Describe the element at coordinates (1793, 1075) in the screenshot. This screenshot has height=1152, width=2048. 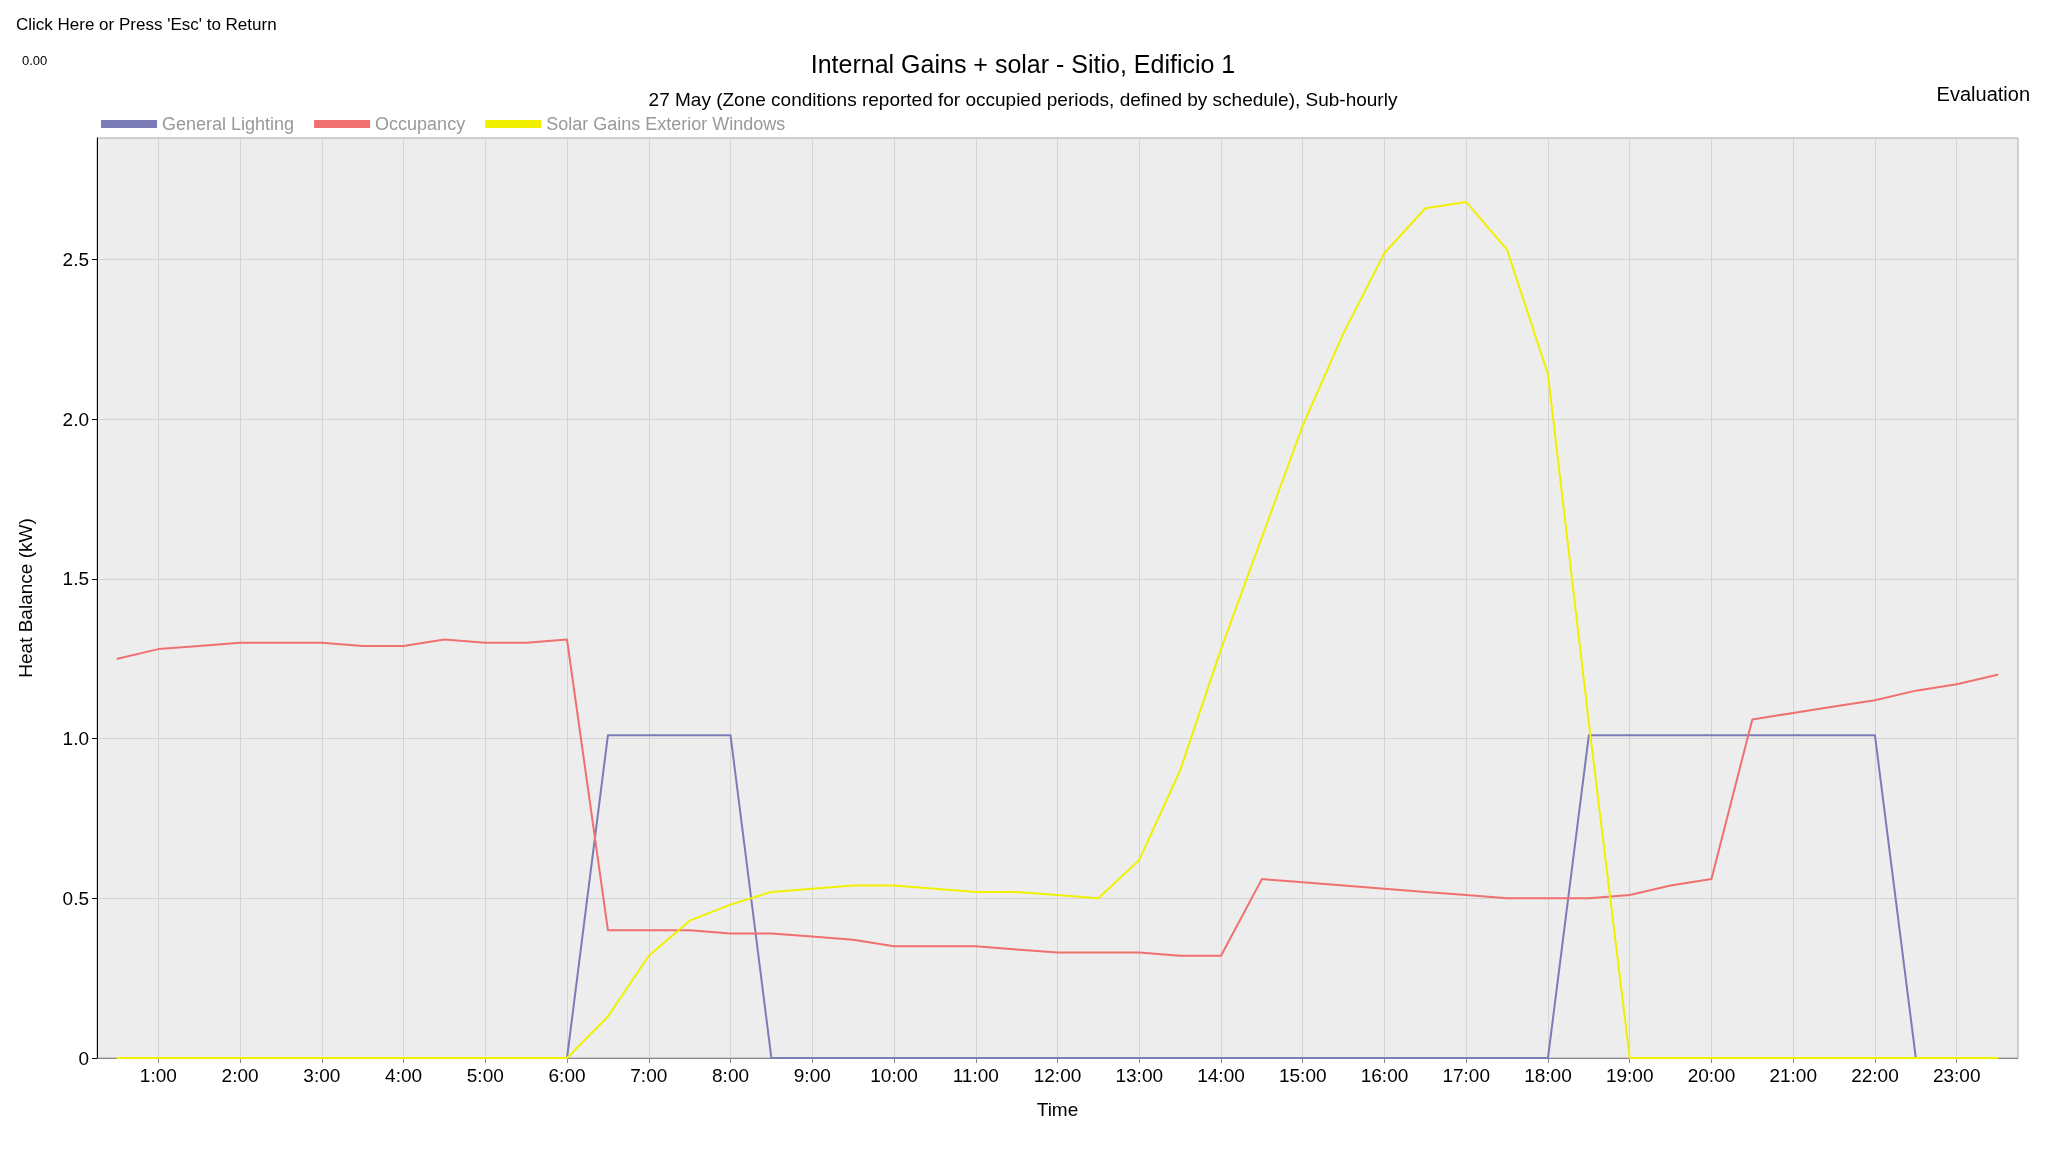
I see `x-tick-label: 21:00` at that location.